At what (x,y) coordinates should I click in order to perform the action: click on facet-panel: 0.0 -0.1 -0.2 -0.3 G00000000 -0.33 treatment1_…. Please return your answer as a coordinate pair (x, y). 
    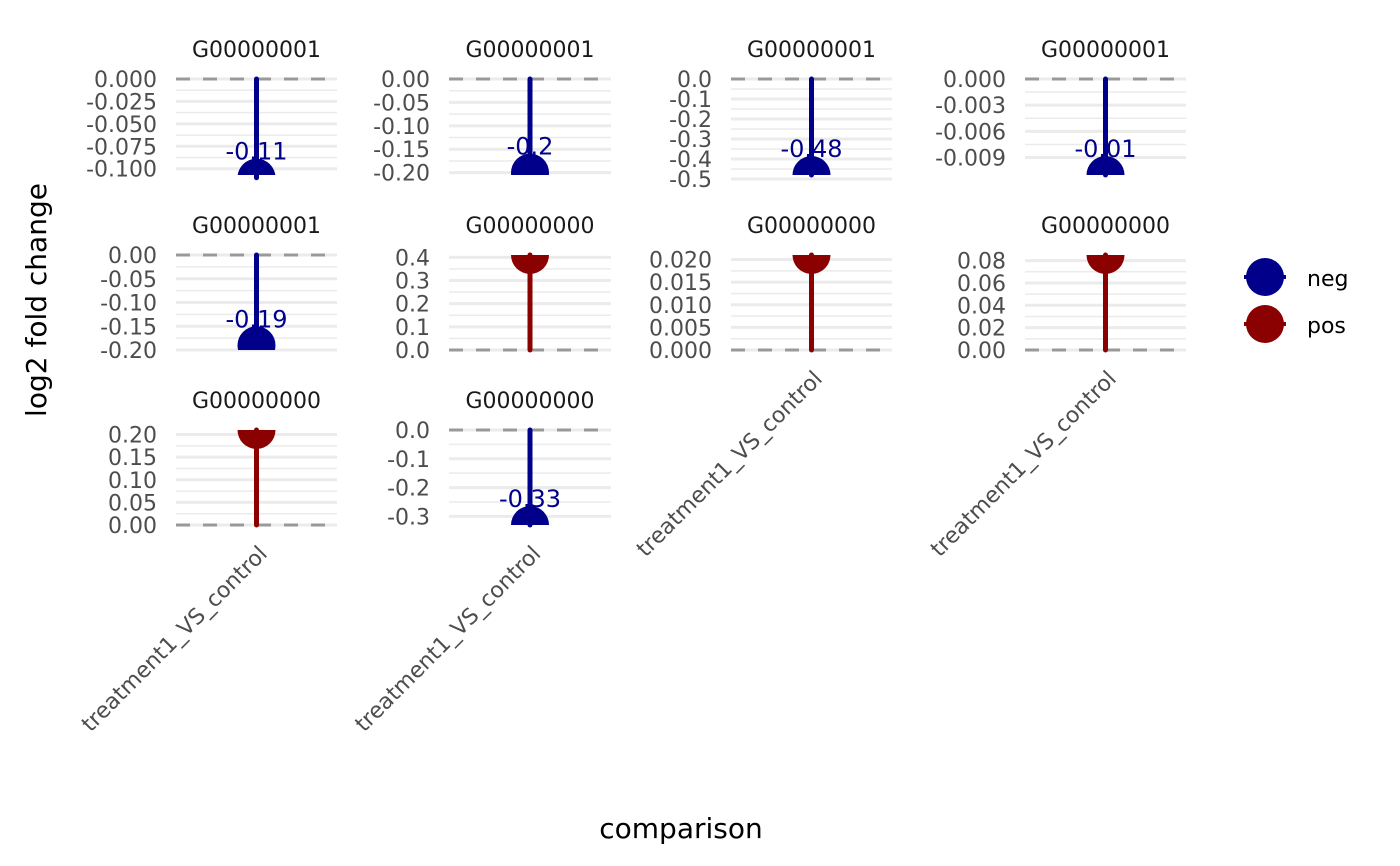
    Looking at the image, I should click on (481, 563).